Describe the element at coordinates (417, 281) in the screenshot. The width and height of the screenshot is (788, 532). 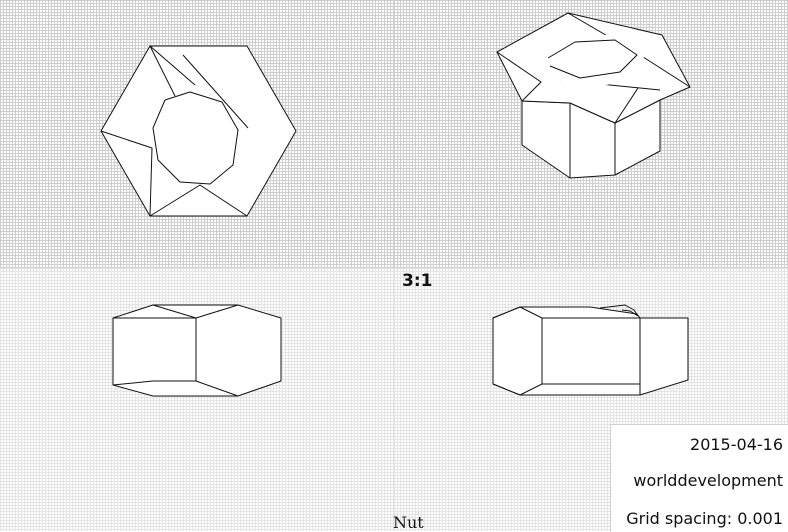
I see `scale-label: 3:1` at that location.